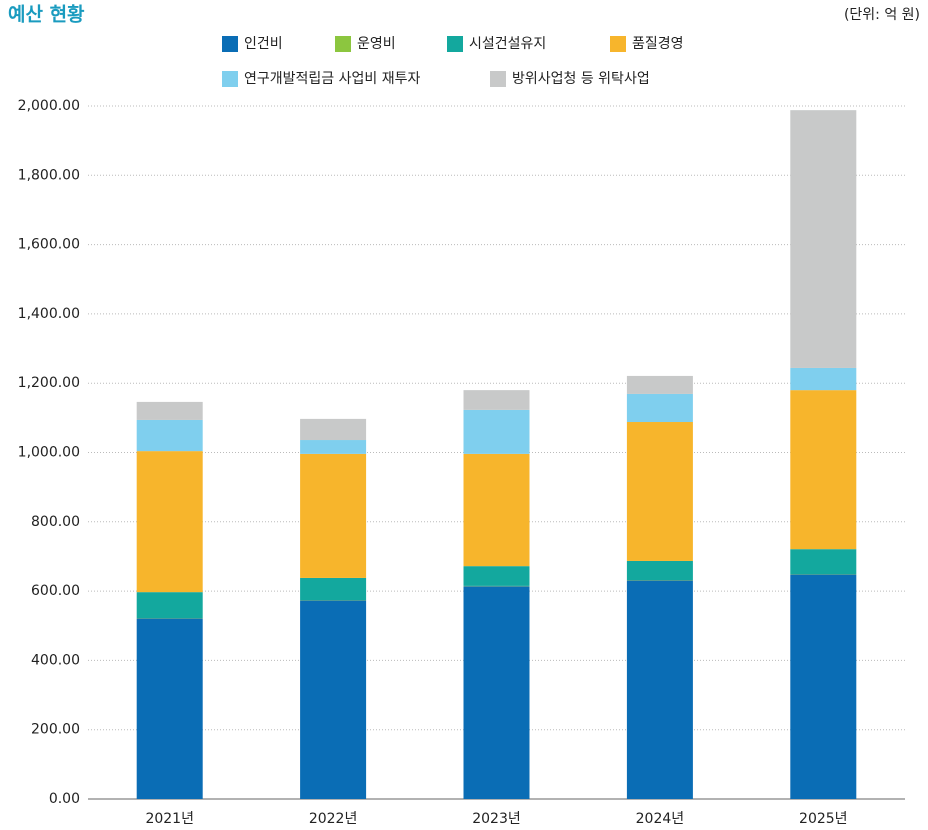 The width and height of the screenshot is (928, 830). Describe the element at coordinates (49, 314) in the screenshot. I see `y-tick-label: 1,400.00` at that location.